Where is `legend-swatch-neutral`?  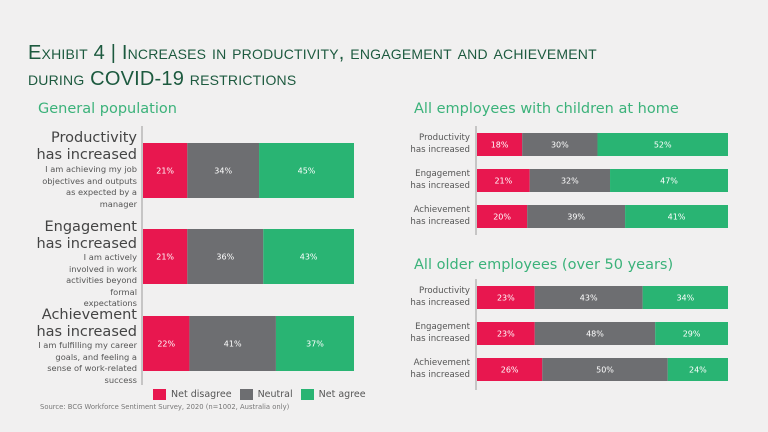 legend-swatch-neutral is located at coordinates (246, 394).